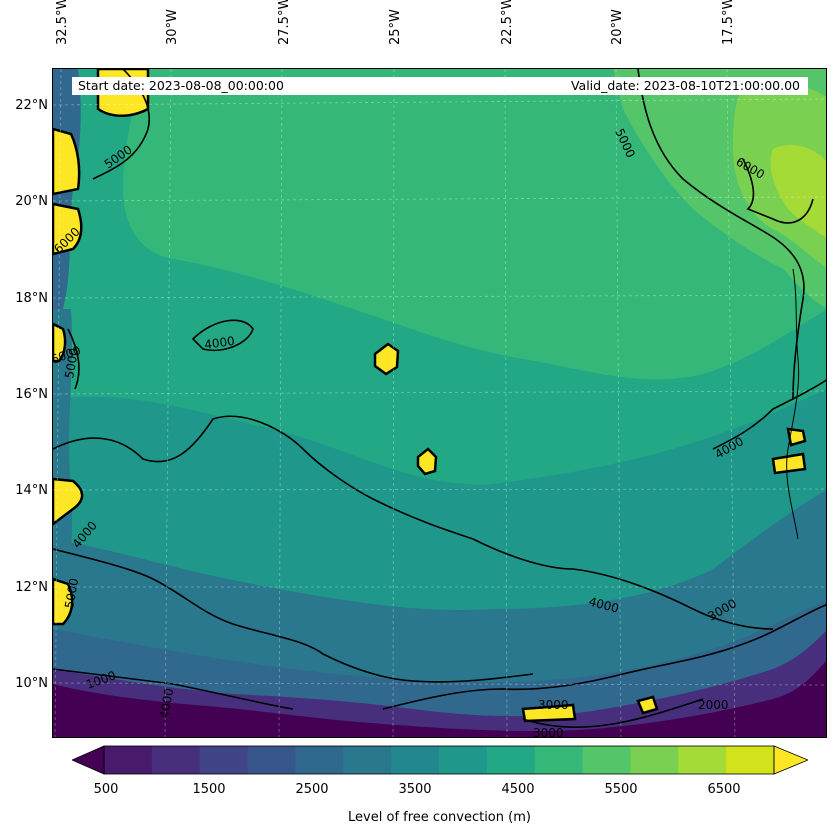  Describe the element at coordinates (395, 27) in the screenshot. I see `longitude-label: 25°W` at that location.